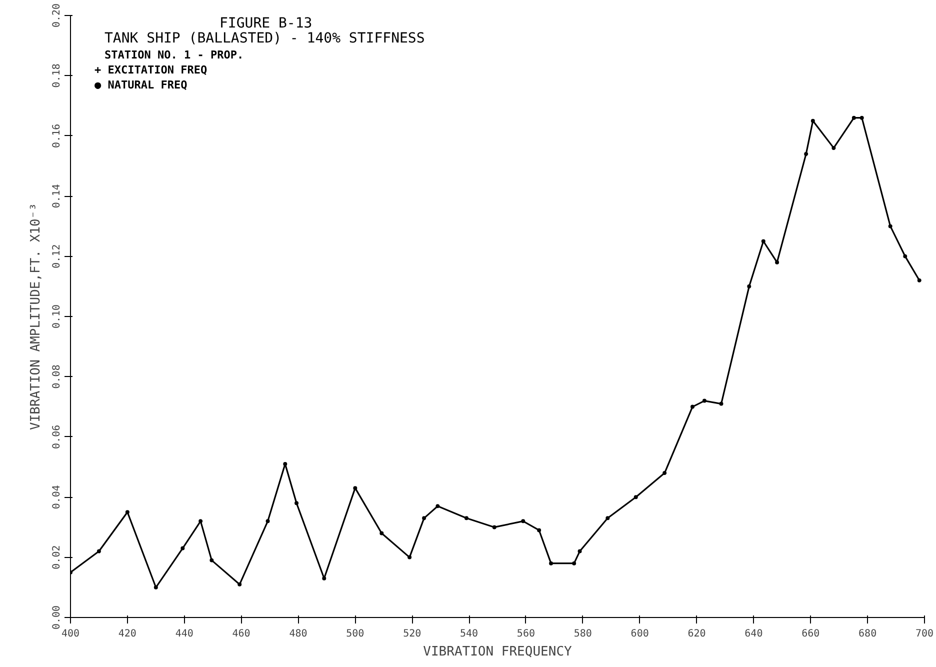  What do you see at coordinates (264, 38) in the screenshot?
I see `text: TANK SHIP (BALLASTED) - 140% STIFFNESS` at bounding box center [264, 38].